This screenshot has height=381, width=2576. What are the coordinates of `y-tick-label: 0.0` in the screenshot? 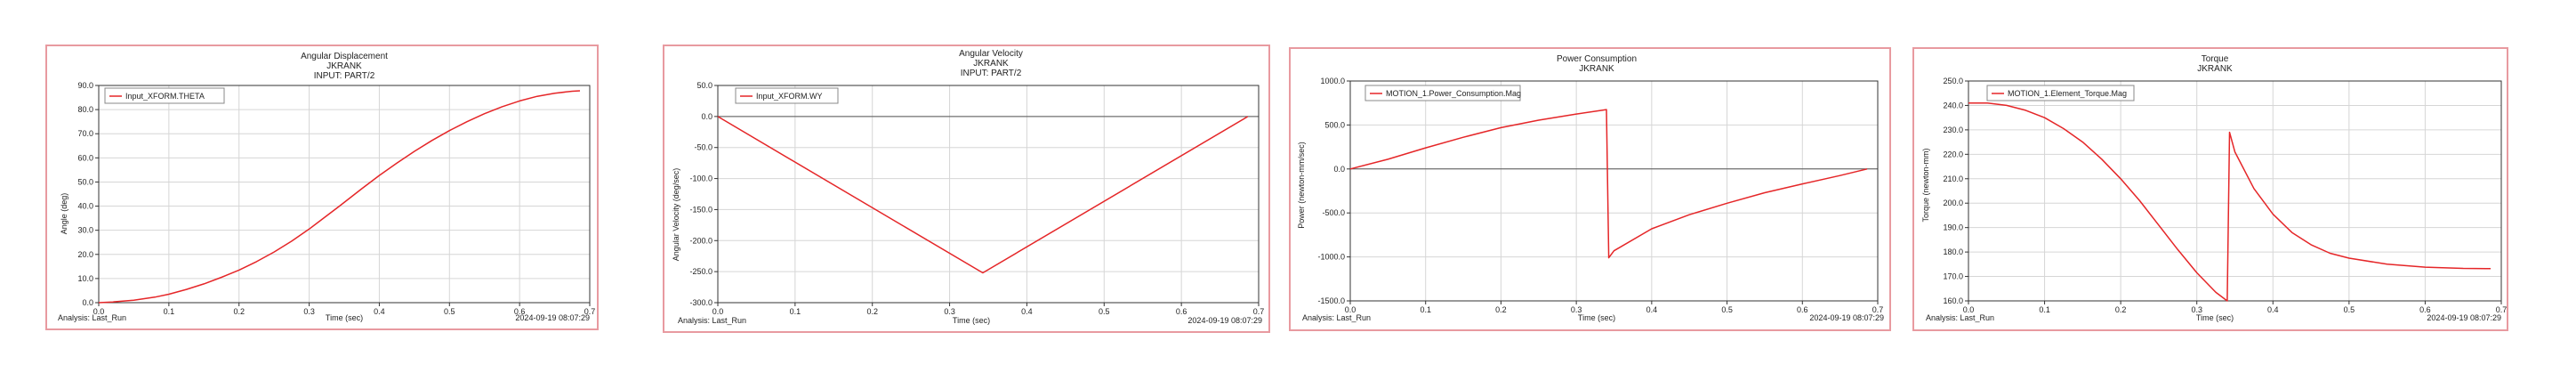 It's located at (1339, 169).